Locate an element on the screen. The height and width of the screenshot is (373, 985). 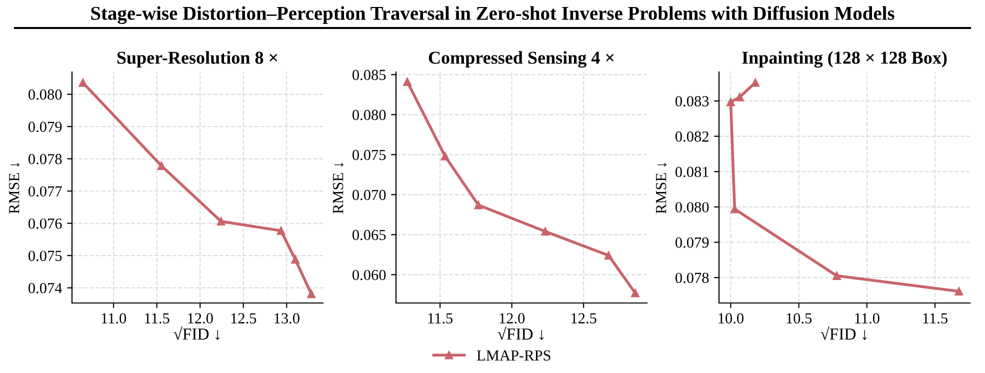
y-tick-label: 0.082 is located at coordinates (691, 136).